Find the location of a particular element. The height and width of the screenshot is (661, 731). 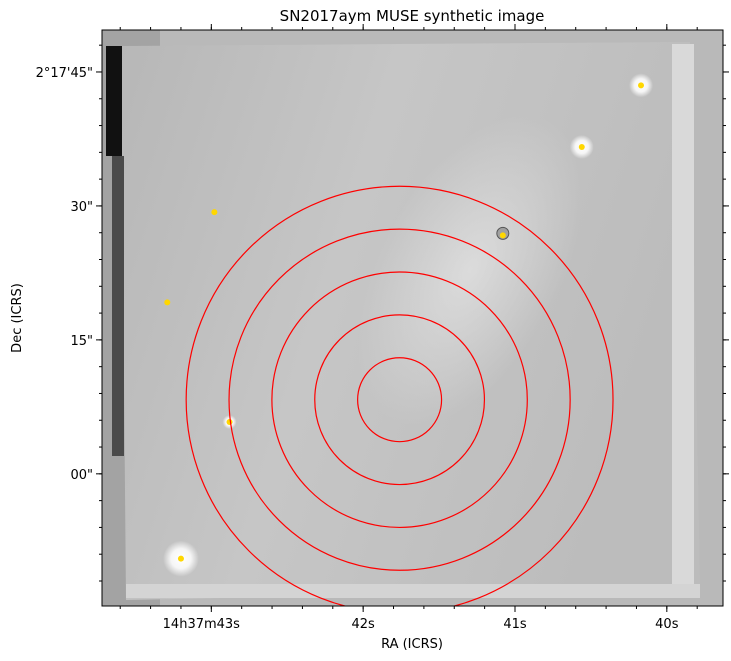

x-tick-label: 14h37m43s is located at coordinates (202, 624).